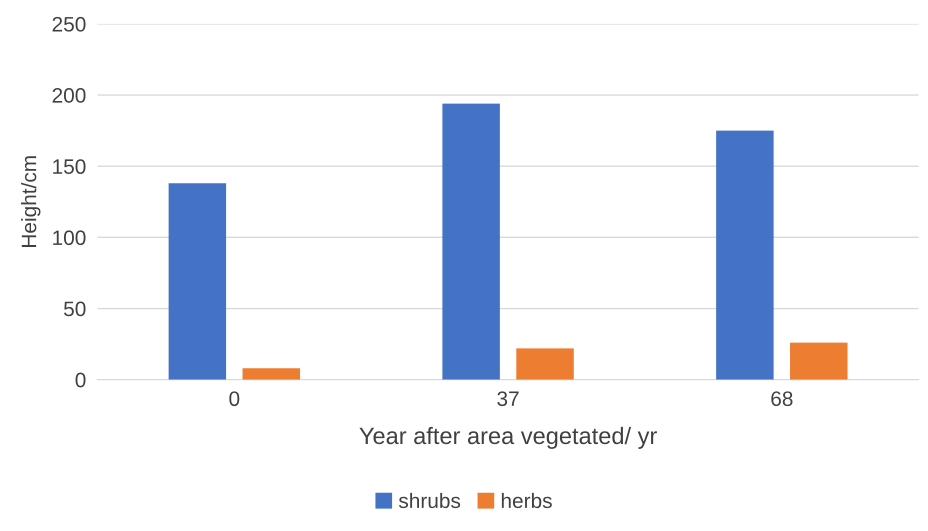  Describe the element at coordinates (508, 437) in the screenshot. I see `x-axis-title: Year after area vegetated/ yr` at that location.